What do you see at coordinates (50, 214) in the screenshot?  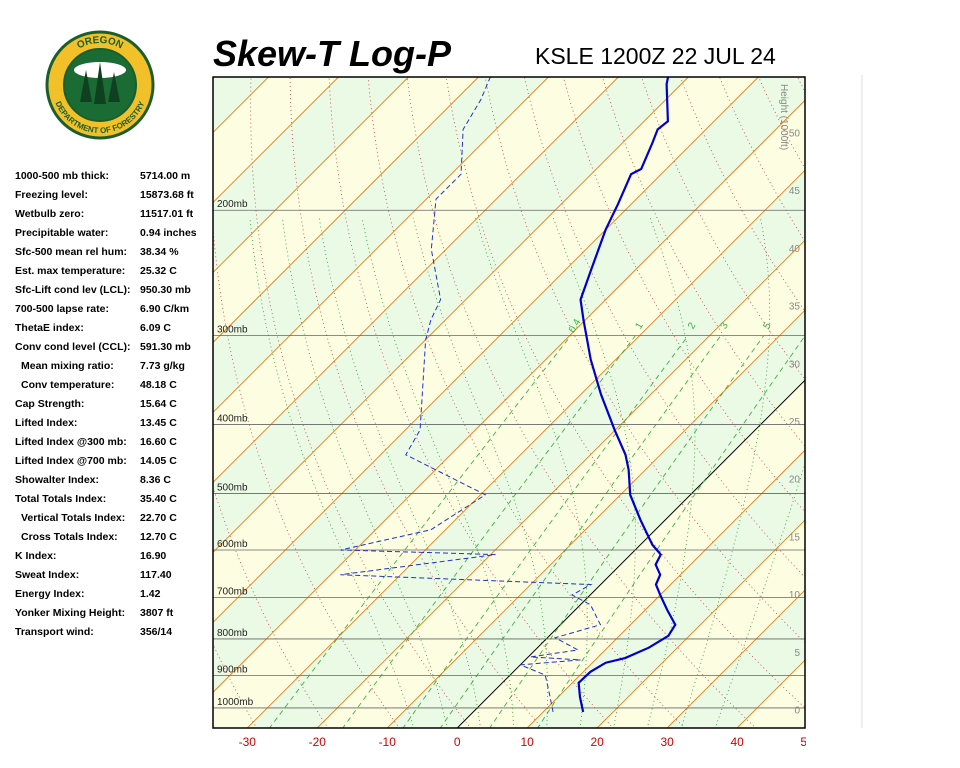 I see `index-label: Wetbulb zero:` at bounding box center [50, 214].